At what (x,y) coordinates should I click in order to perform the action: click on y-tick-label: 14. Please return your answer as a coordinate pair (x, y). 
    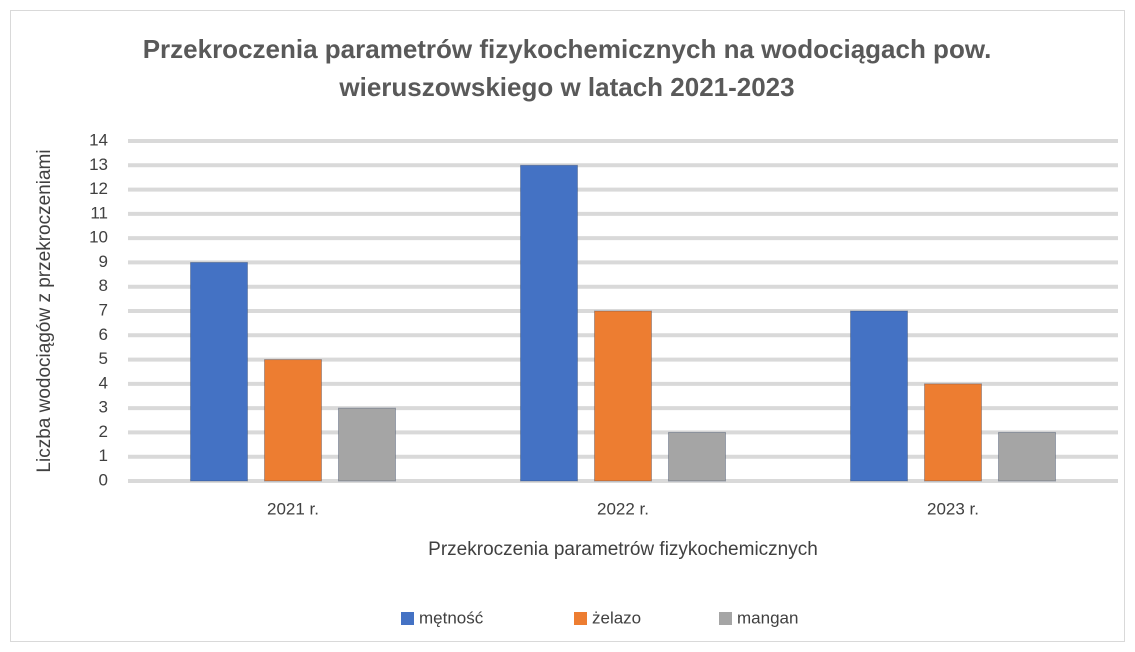
    Looking at the image, I should click on (98, 139).